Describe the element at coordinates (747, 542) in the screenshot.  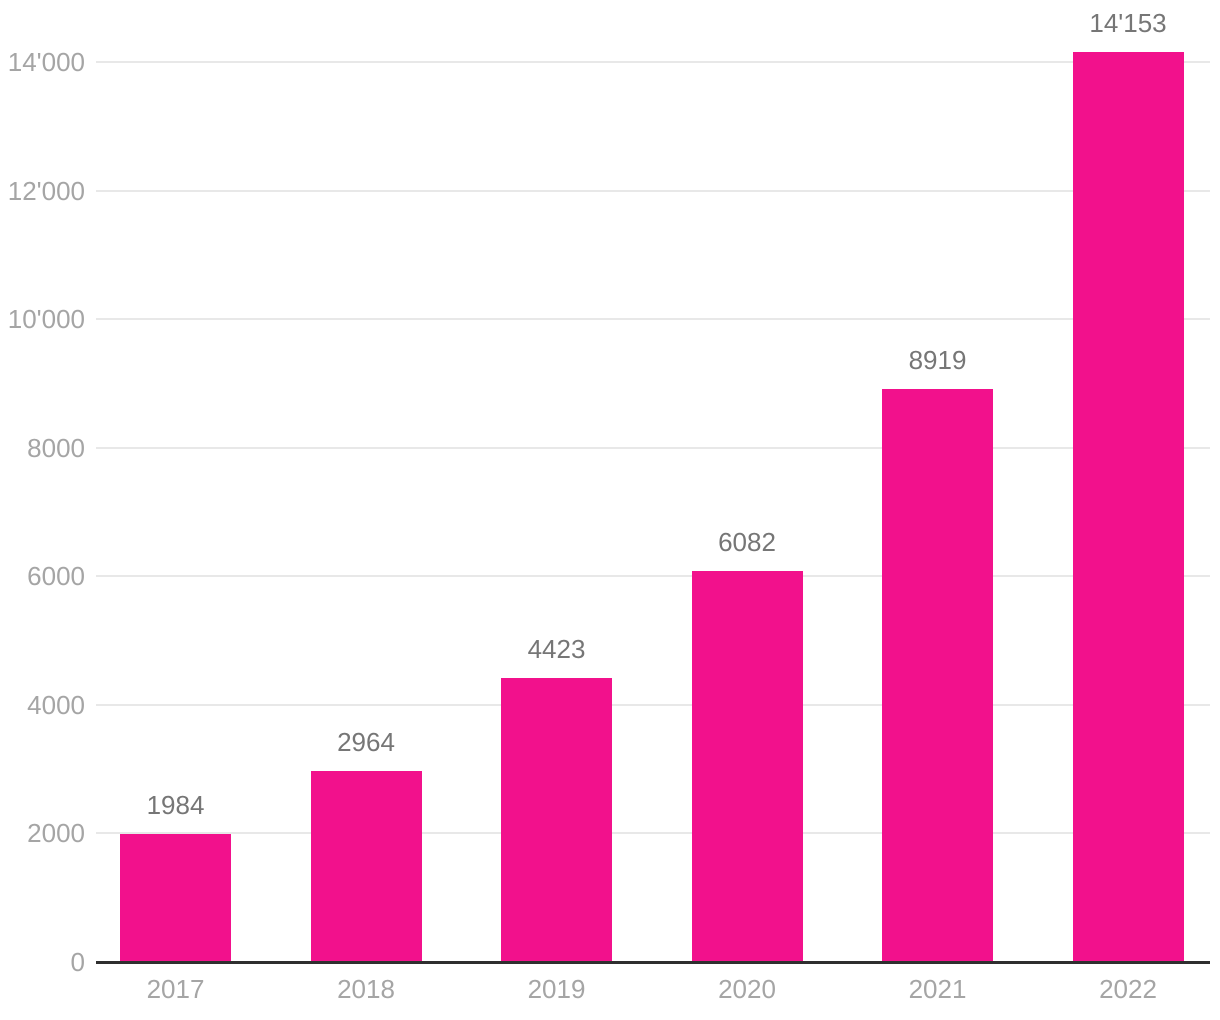
I see `value-label-2020: 6082` at that location.